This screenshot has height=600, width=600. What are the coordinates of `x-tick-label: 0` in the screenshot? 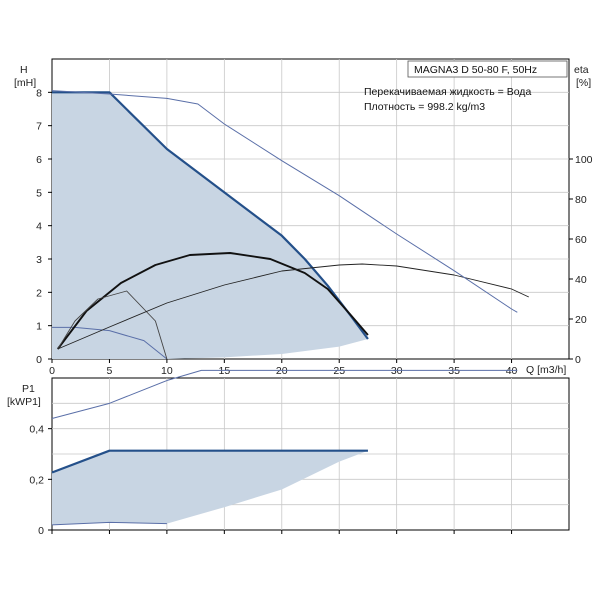 It's located at (52, 371).